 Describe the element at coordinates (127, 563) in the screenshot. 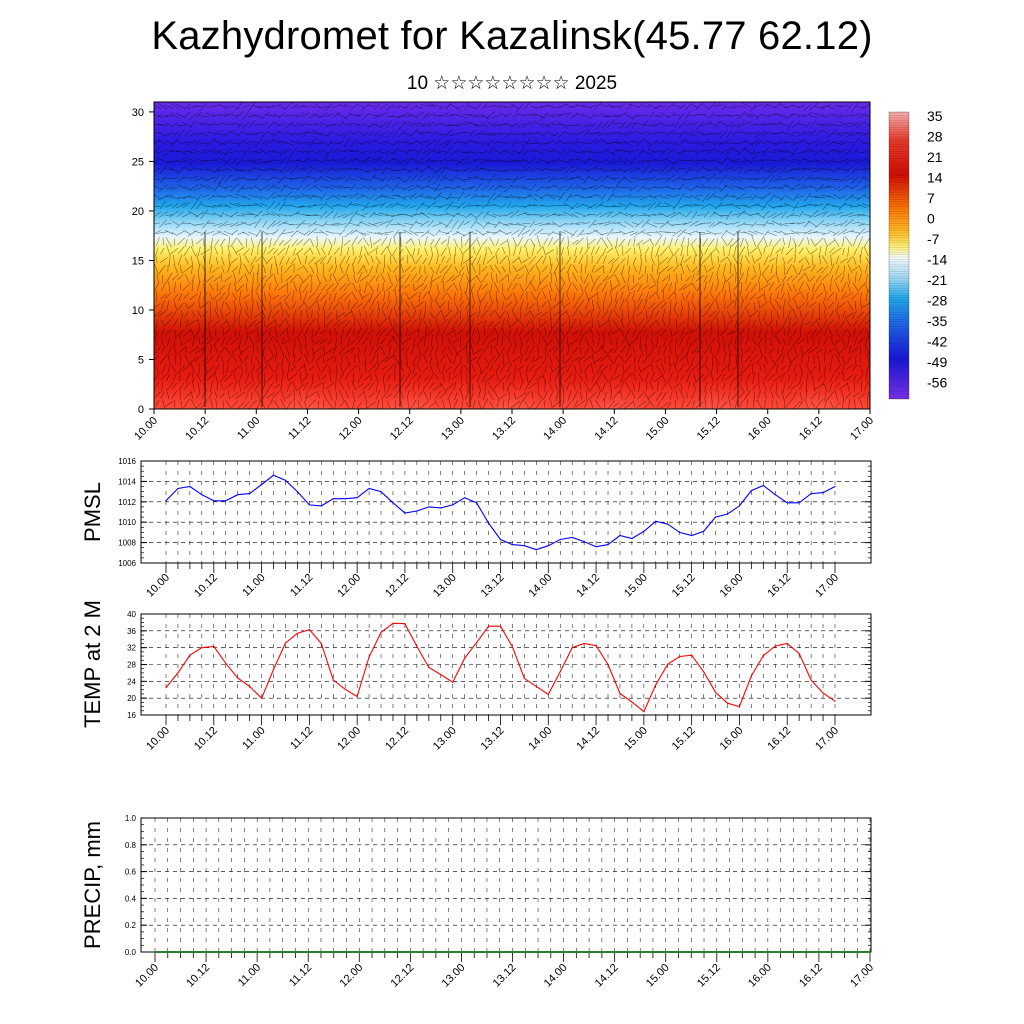

I see `y-tick-label: 1006` at that location.